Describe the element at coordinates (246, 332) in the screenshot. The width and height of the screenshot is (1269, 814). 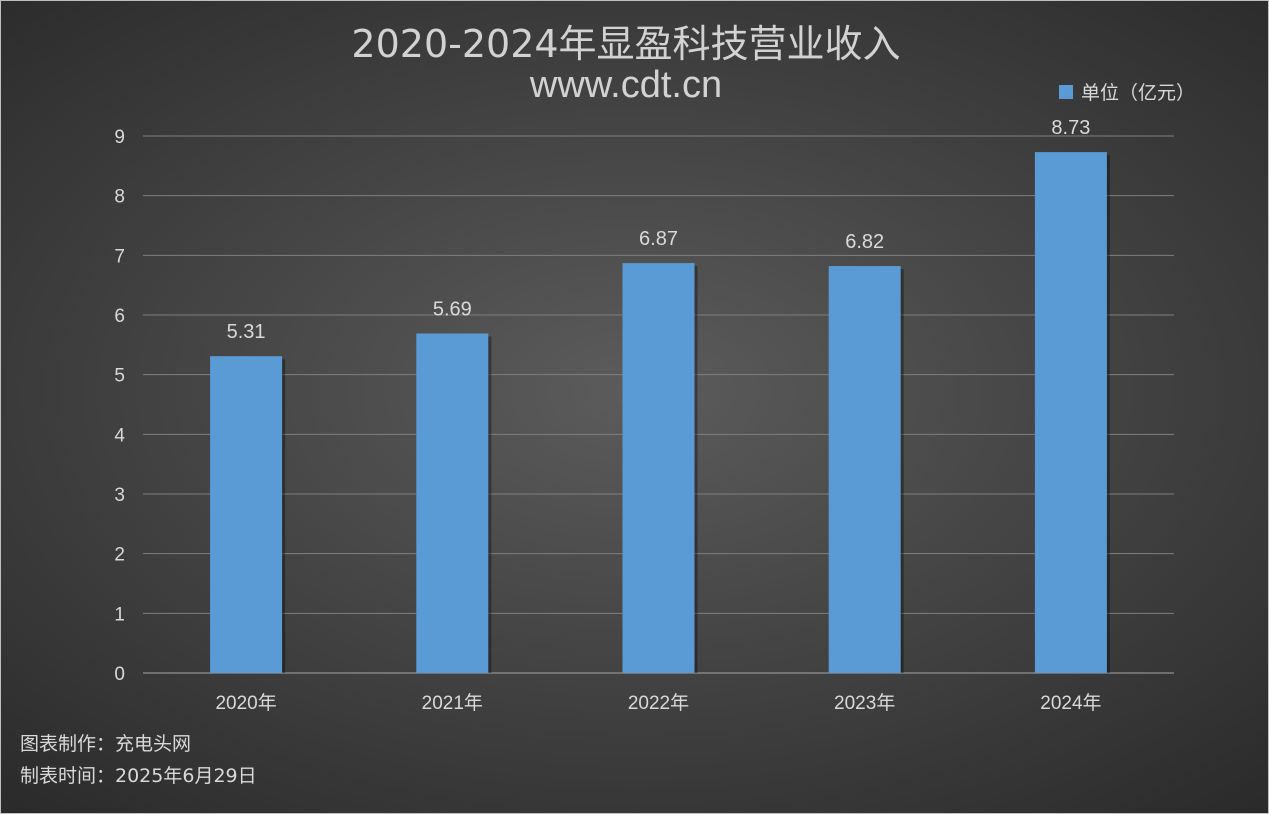
I see `data-label: 5.31` at that location.